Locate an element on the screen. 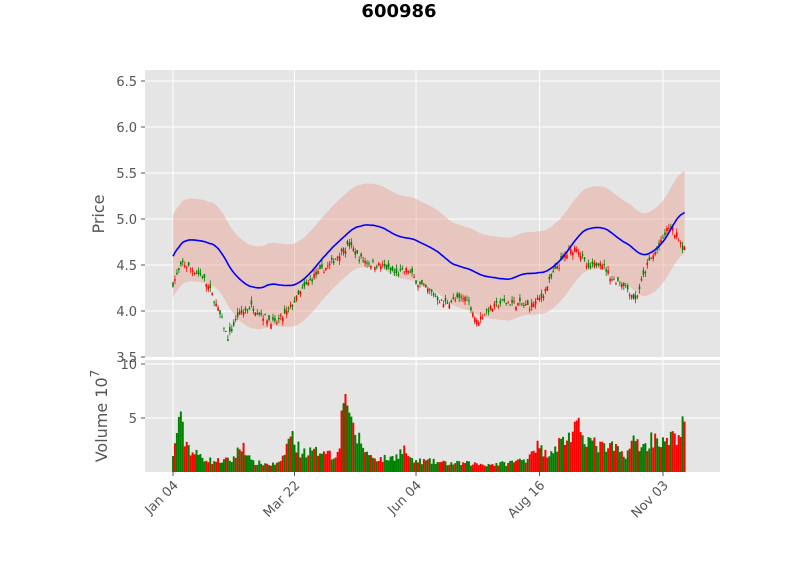 This screenshot has width=800, height=575. x-tick-label: Jun 04 is located at coordinates (405, 498).